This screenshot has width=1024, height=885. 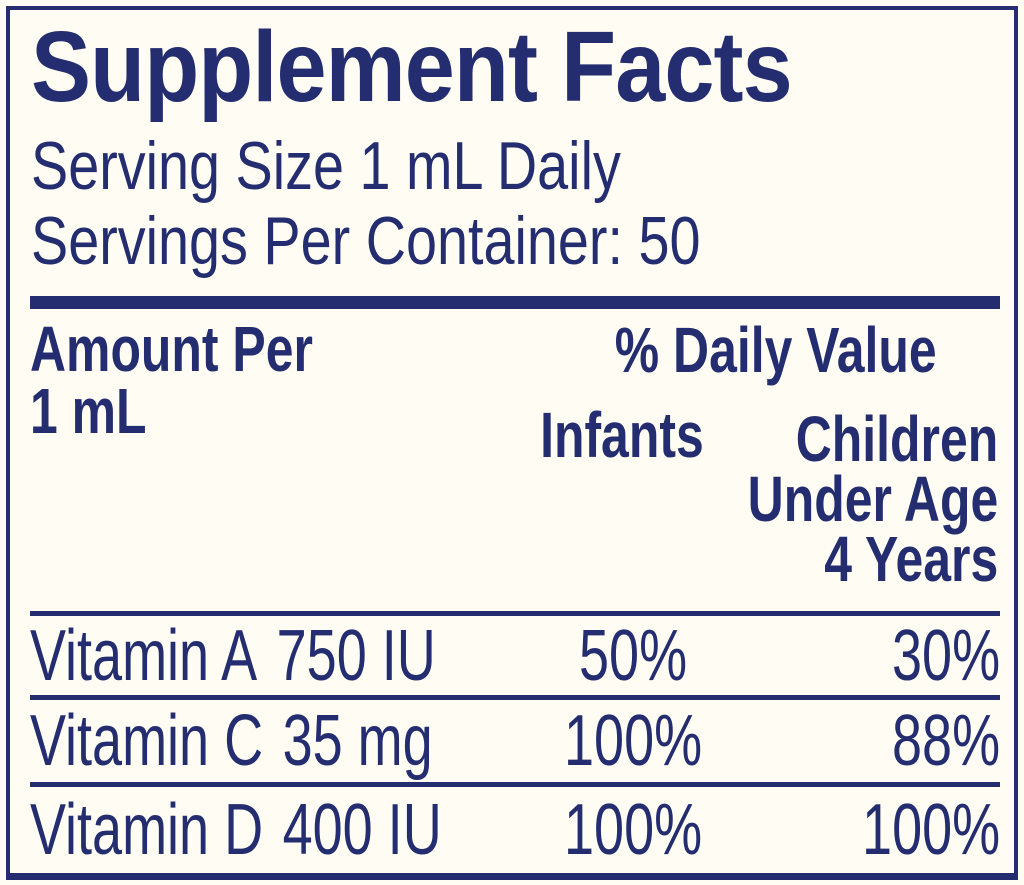 I want to click on children-dv-value: 30%, so click(x=945, y=655).